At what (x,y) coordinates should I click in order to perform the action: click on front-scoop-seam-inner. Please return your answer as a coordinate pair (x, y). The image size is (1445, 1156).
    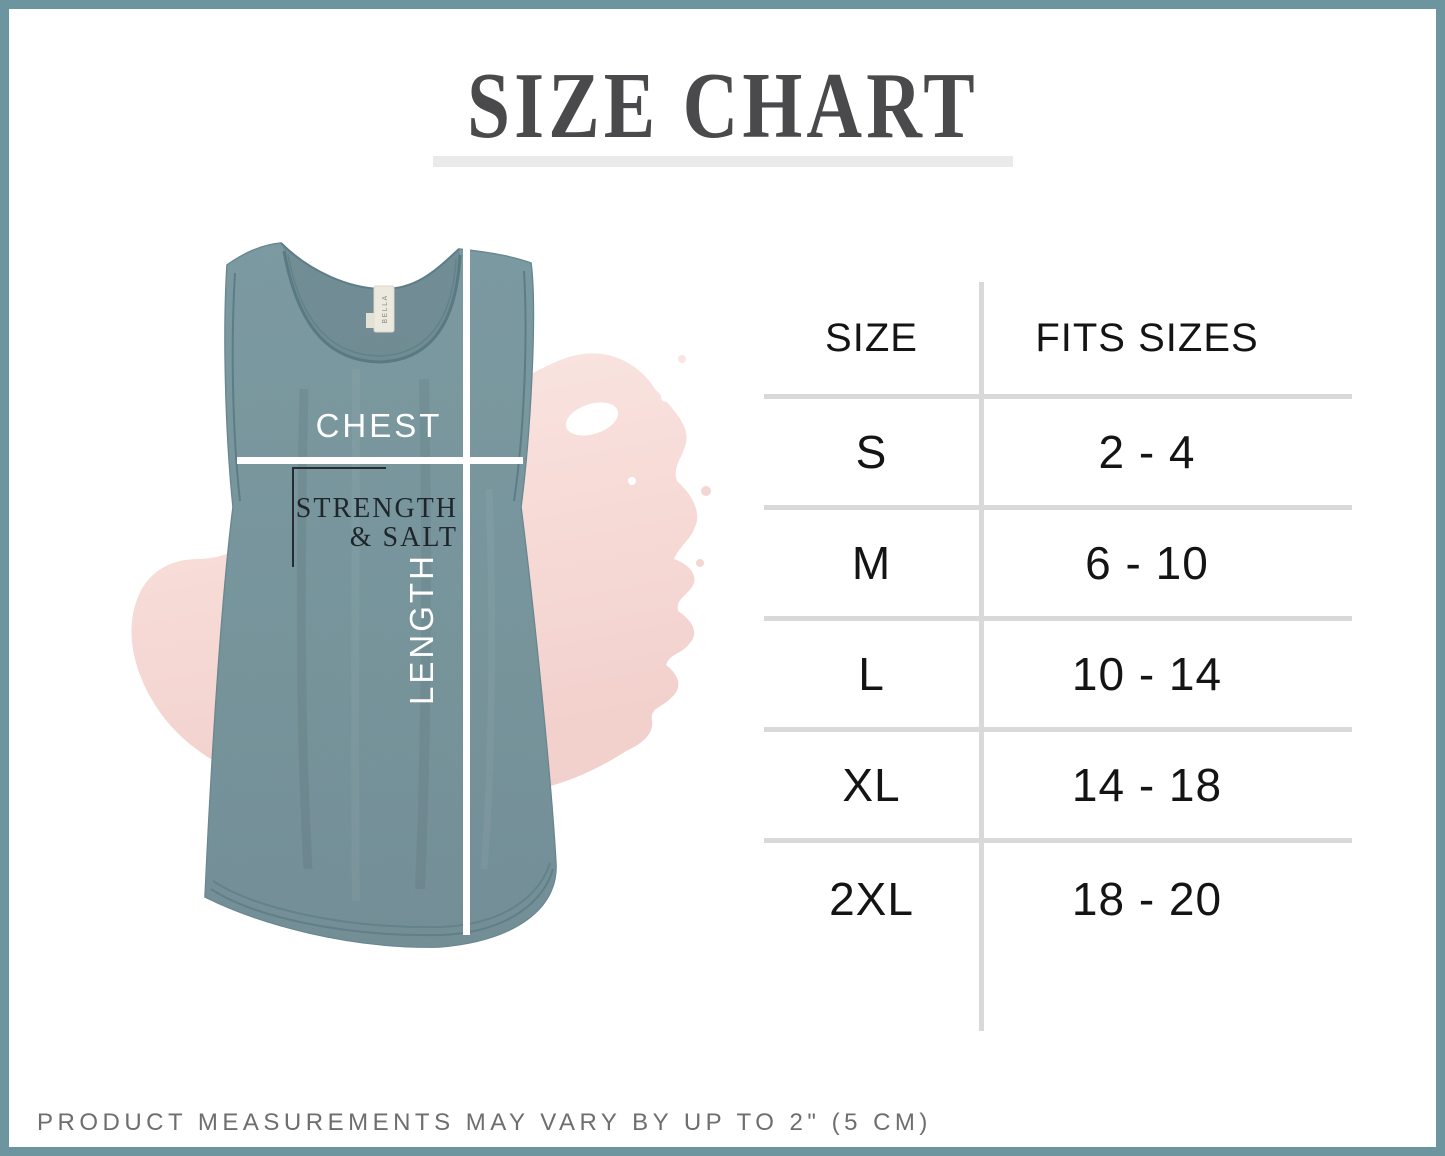
    Looking at the image, I should click on (372, 305).